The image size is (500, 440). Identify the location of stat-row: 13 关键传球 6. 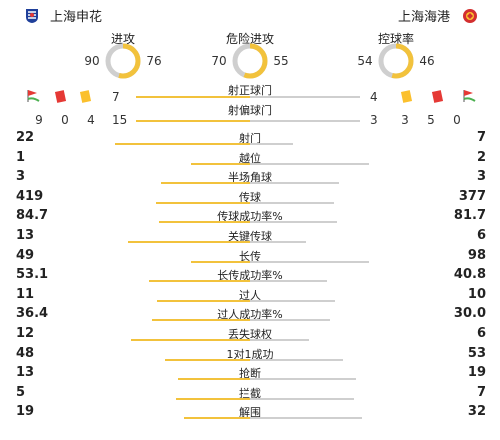
(250, 238).